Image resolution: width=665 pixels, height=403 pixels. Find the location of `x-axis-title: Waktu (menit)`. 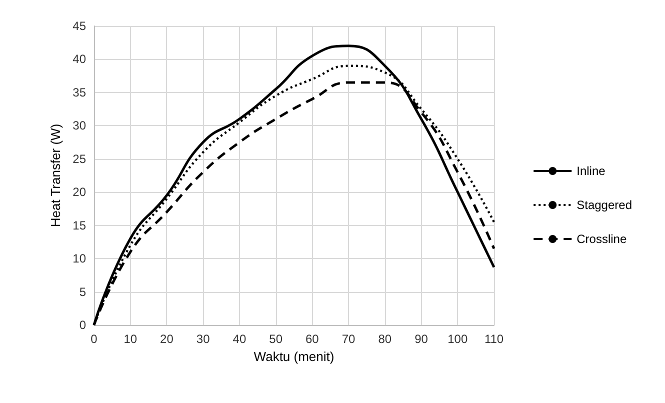

x-axis-title: Waktu (menit) is located at coordinates (294, 356).